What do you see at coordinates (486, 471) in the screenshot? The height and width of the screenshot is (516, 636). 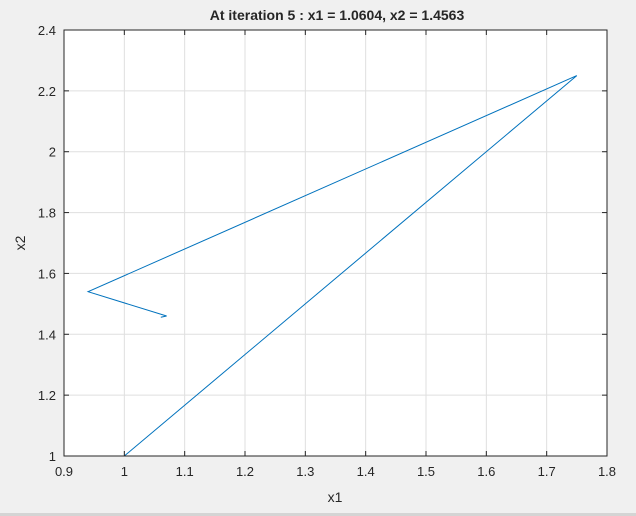 I see `x-tick-label: 1.6` at bounding box center [486, 471].